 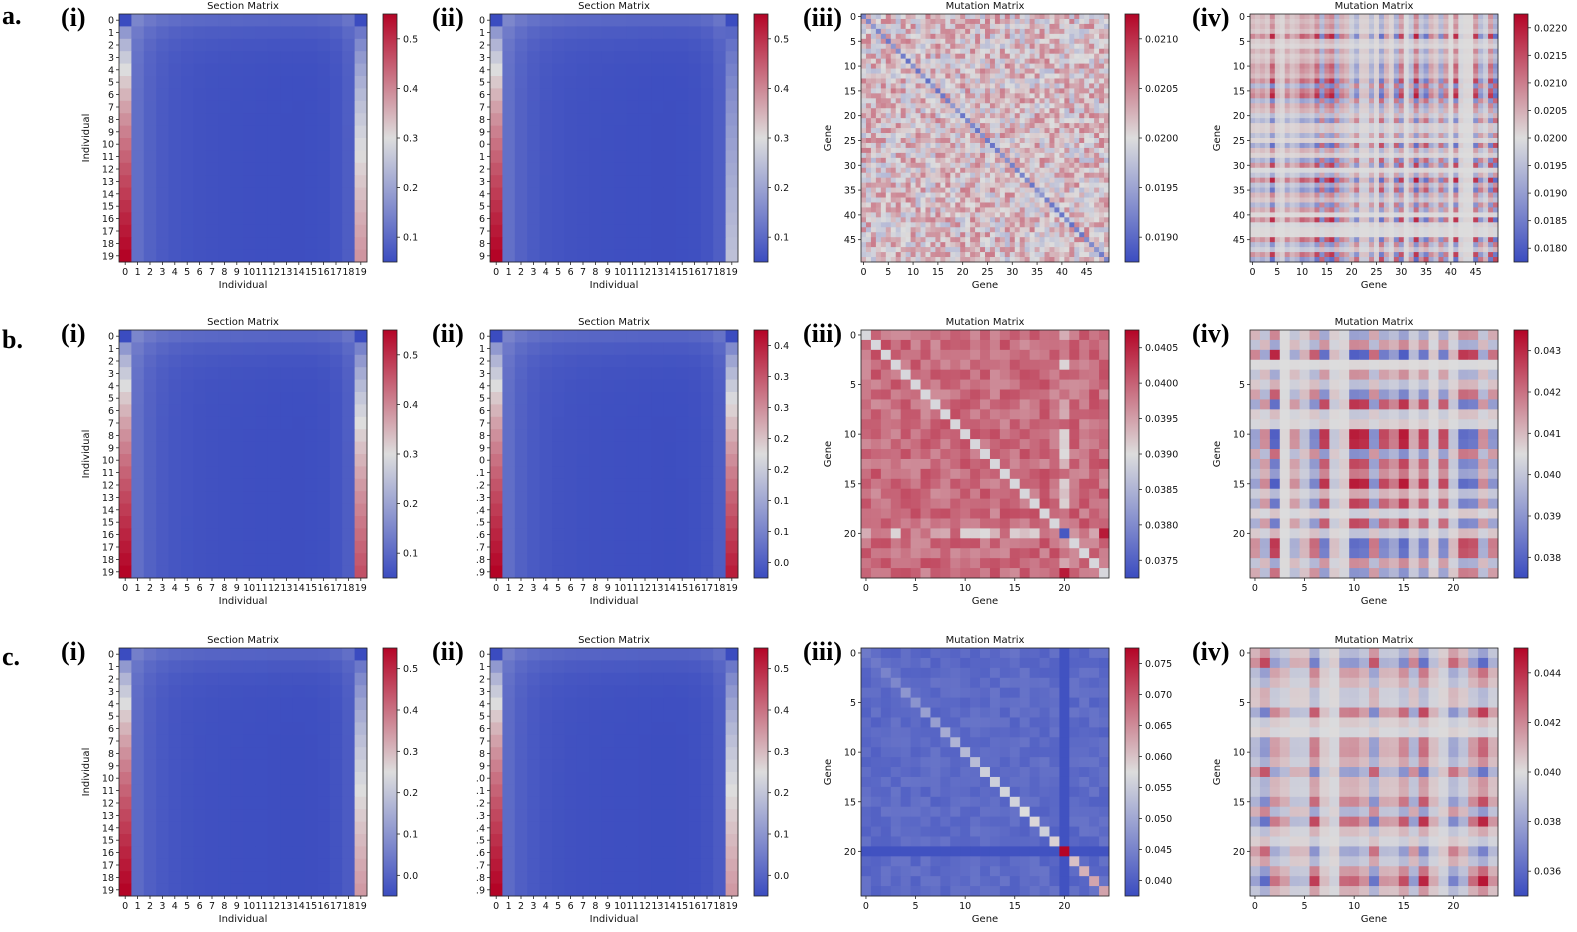 I want to click on y-tick-label: 30, so click(x=850, y=166).